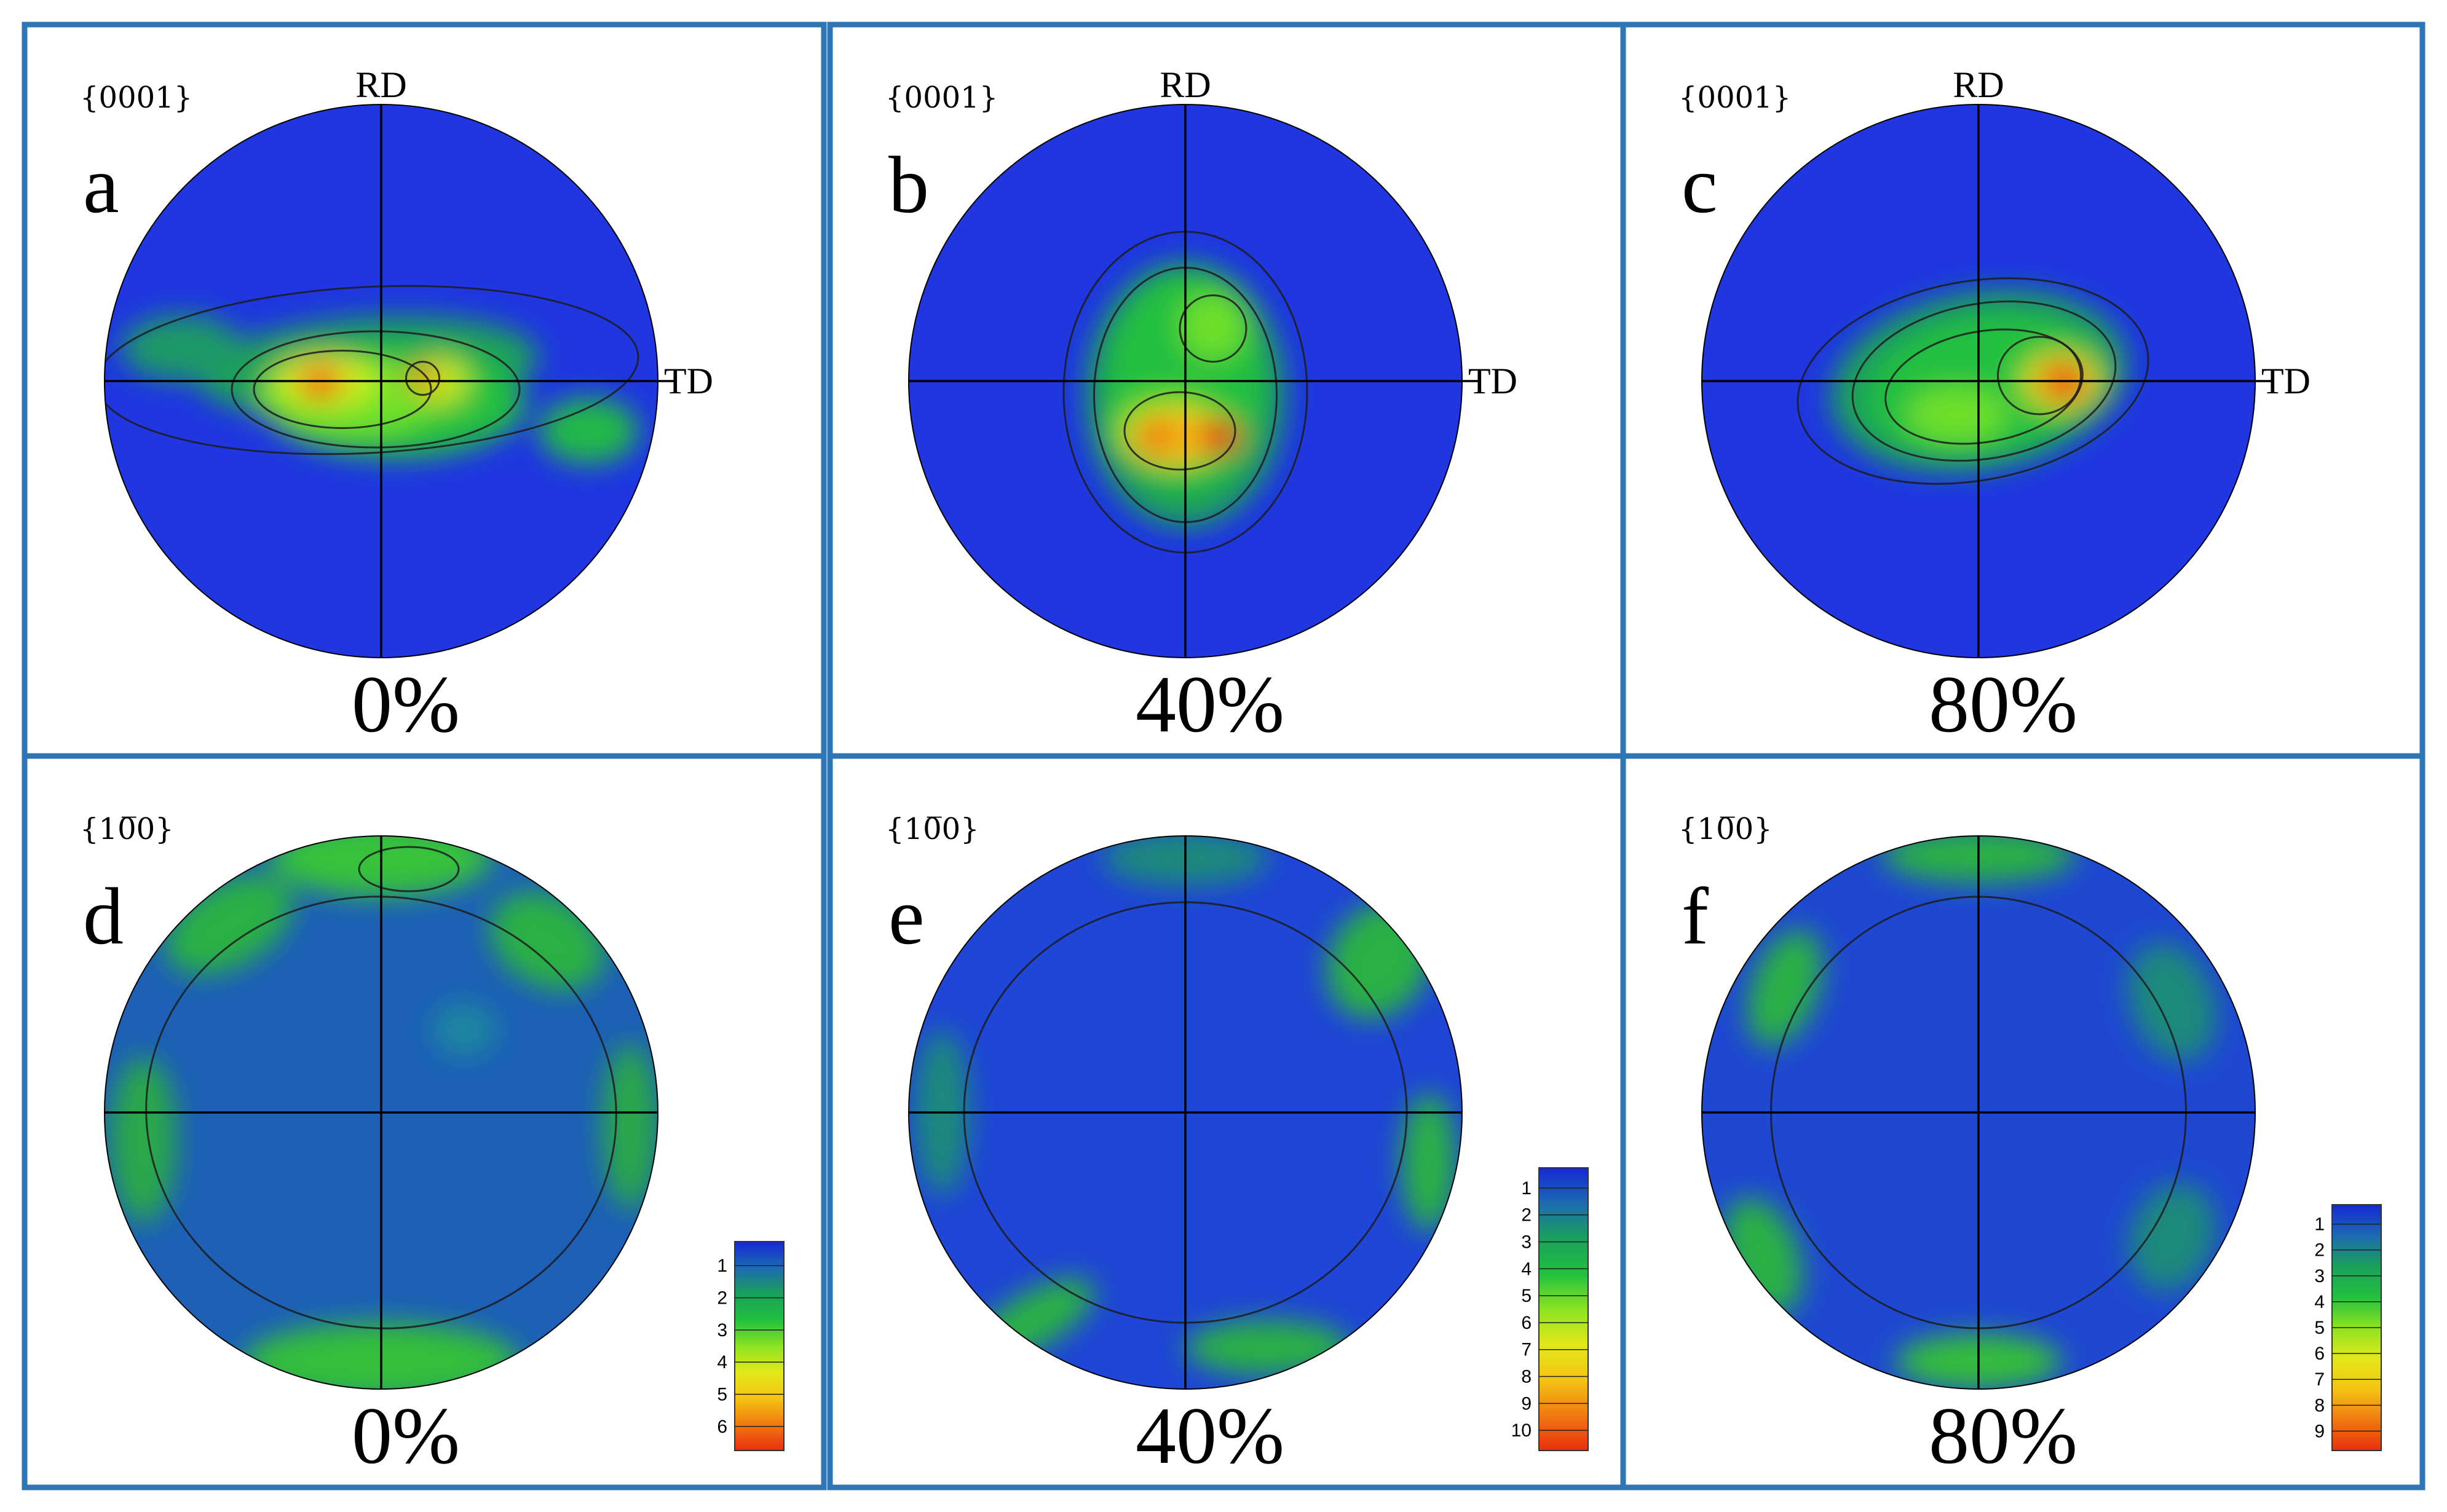 Image resolution: width=2447 pixels, height=1512 pixels. I want to click on panel-letter: e, so click(906, 916).